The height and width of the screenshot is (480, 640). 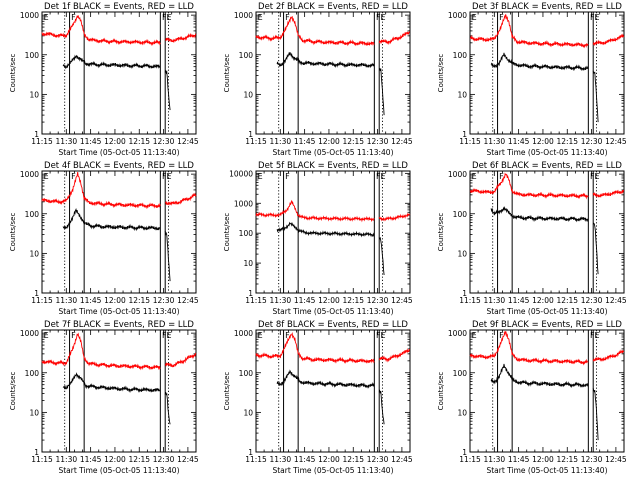 I want to click on panel-2-ylabel: Counts/sec, so click(x=227, y=73).